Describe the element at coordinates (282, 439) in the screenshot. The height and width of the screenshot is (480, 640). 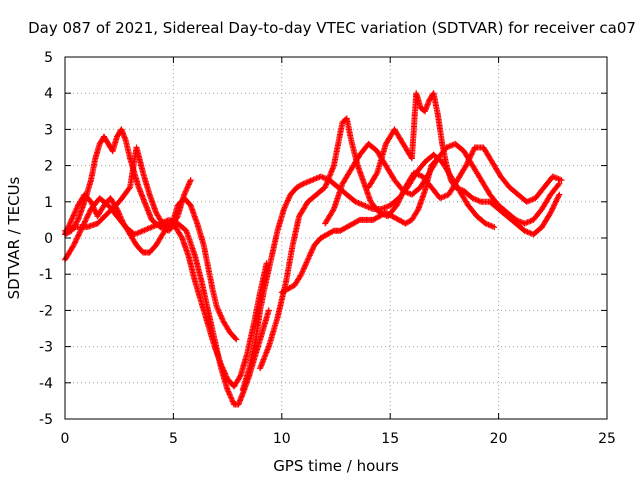
I see `x-tick-label: 10` at that location.